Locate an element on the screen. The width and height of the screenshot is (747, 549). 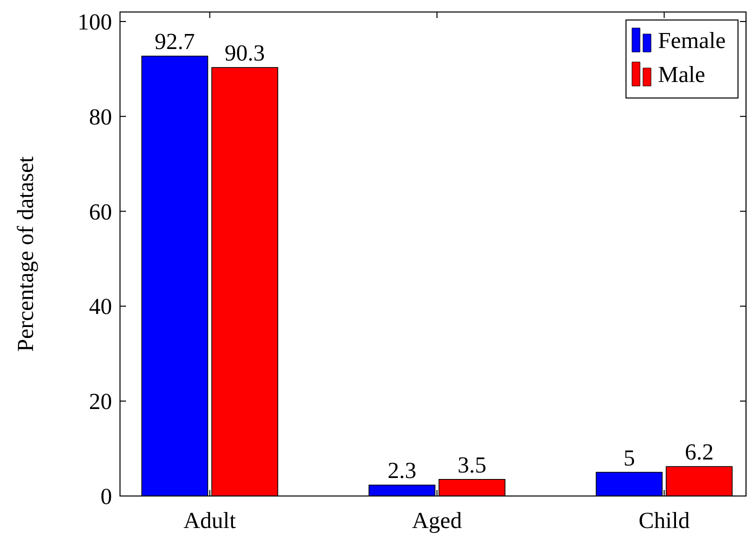
y-axis-title: Percentage of dataset is located at coordinates (25, 254).